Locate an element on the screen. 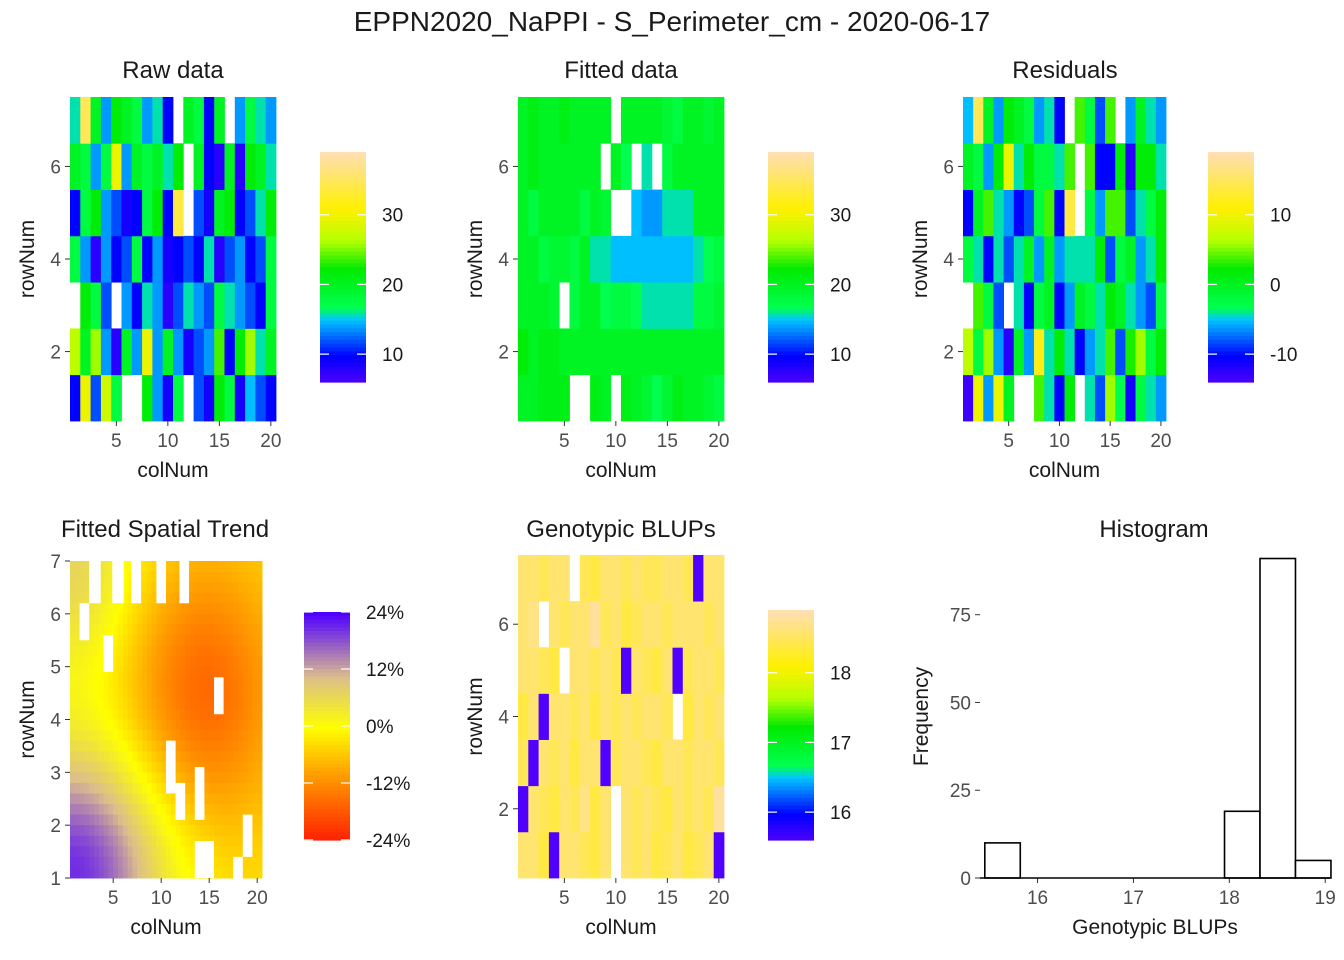 Image resolution: width=1344 pixels, height=960 pixels. residuals-cells is located at coordinates (1065, 259).